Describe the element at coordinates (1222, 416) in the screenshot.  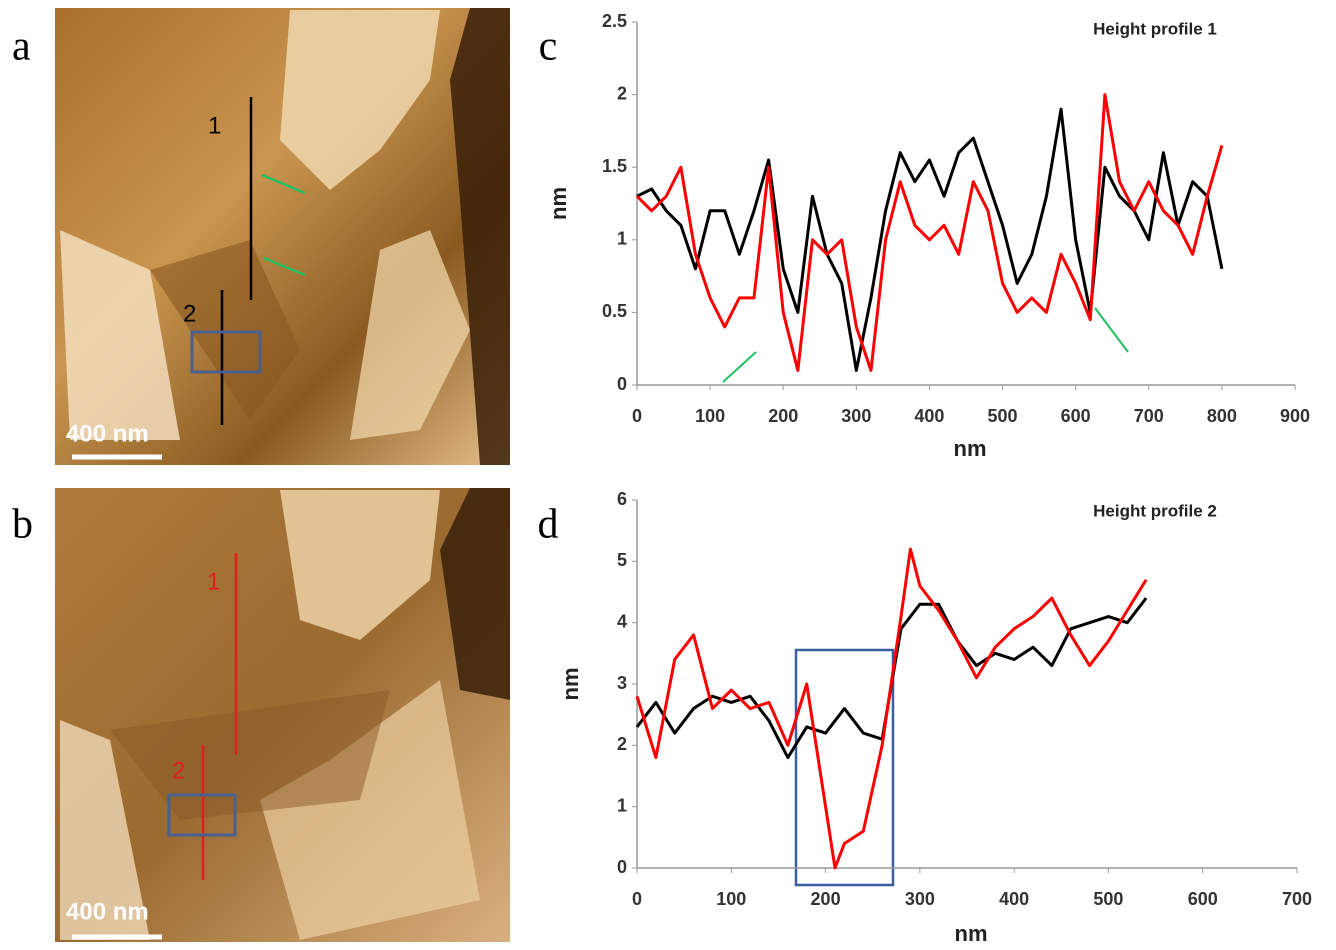
I see `x-tick-label: 800` at that location.